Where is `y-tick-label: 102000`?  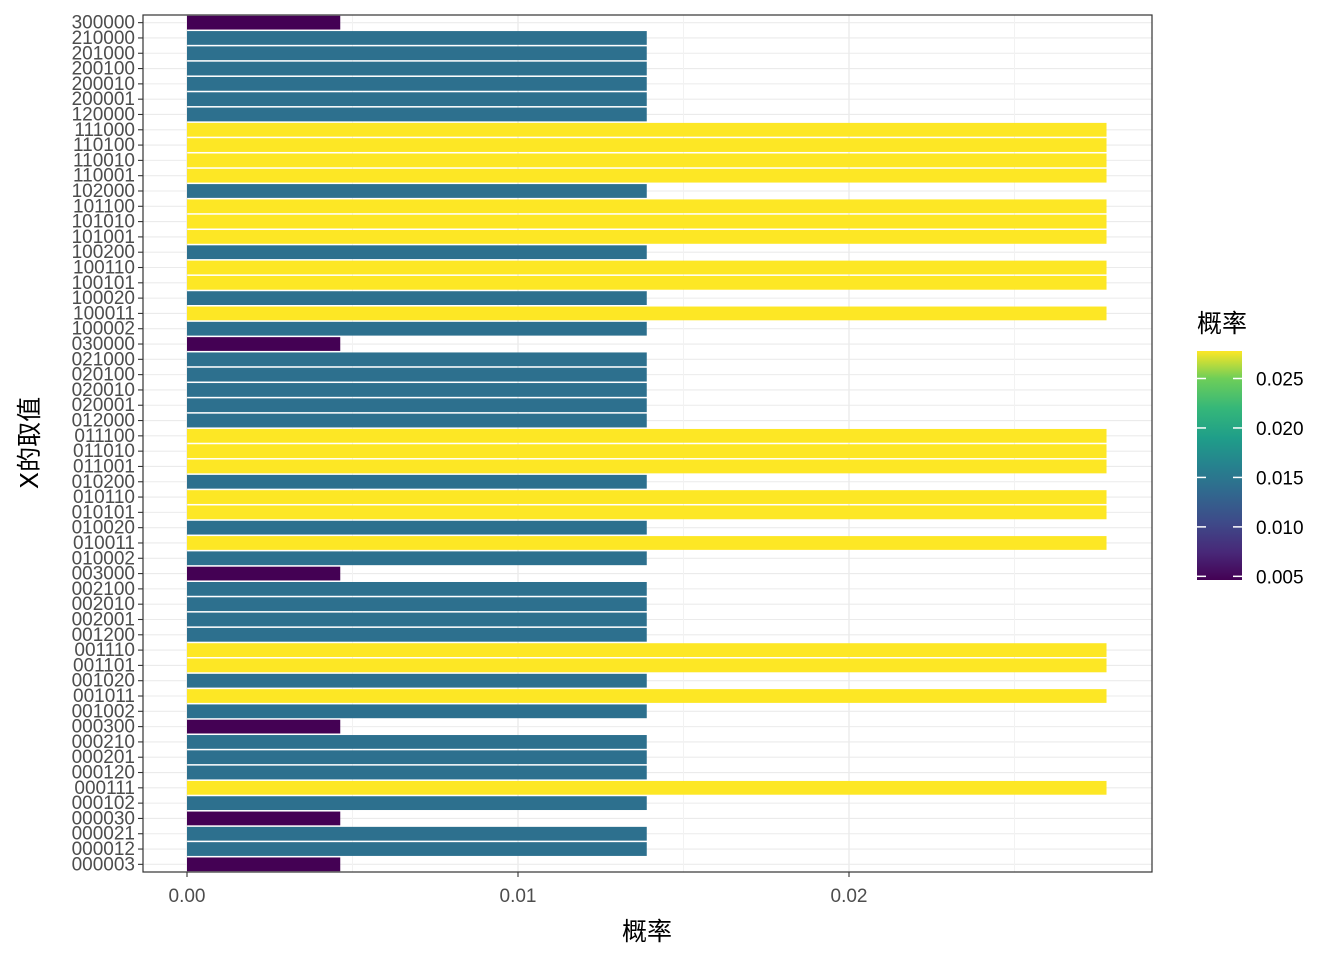
y-tick-label: 102000 is located at coordinates (103, 191).